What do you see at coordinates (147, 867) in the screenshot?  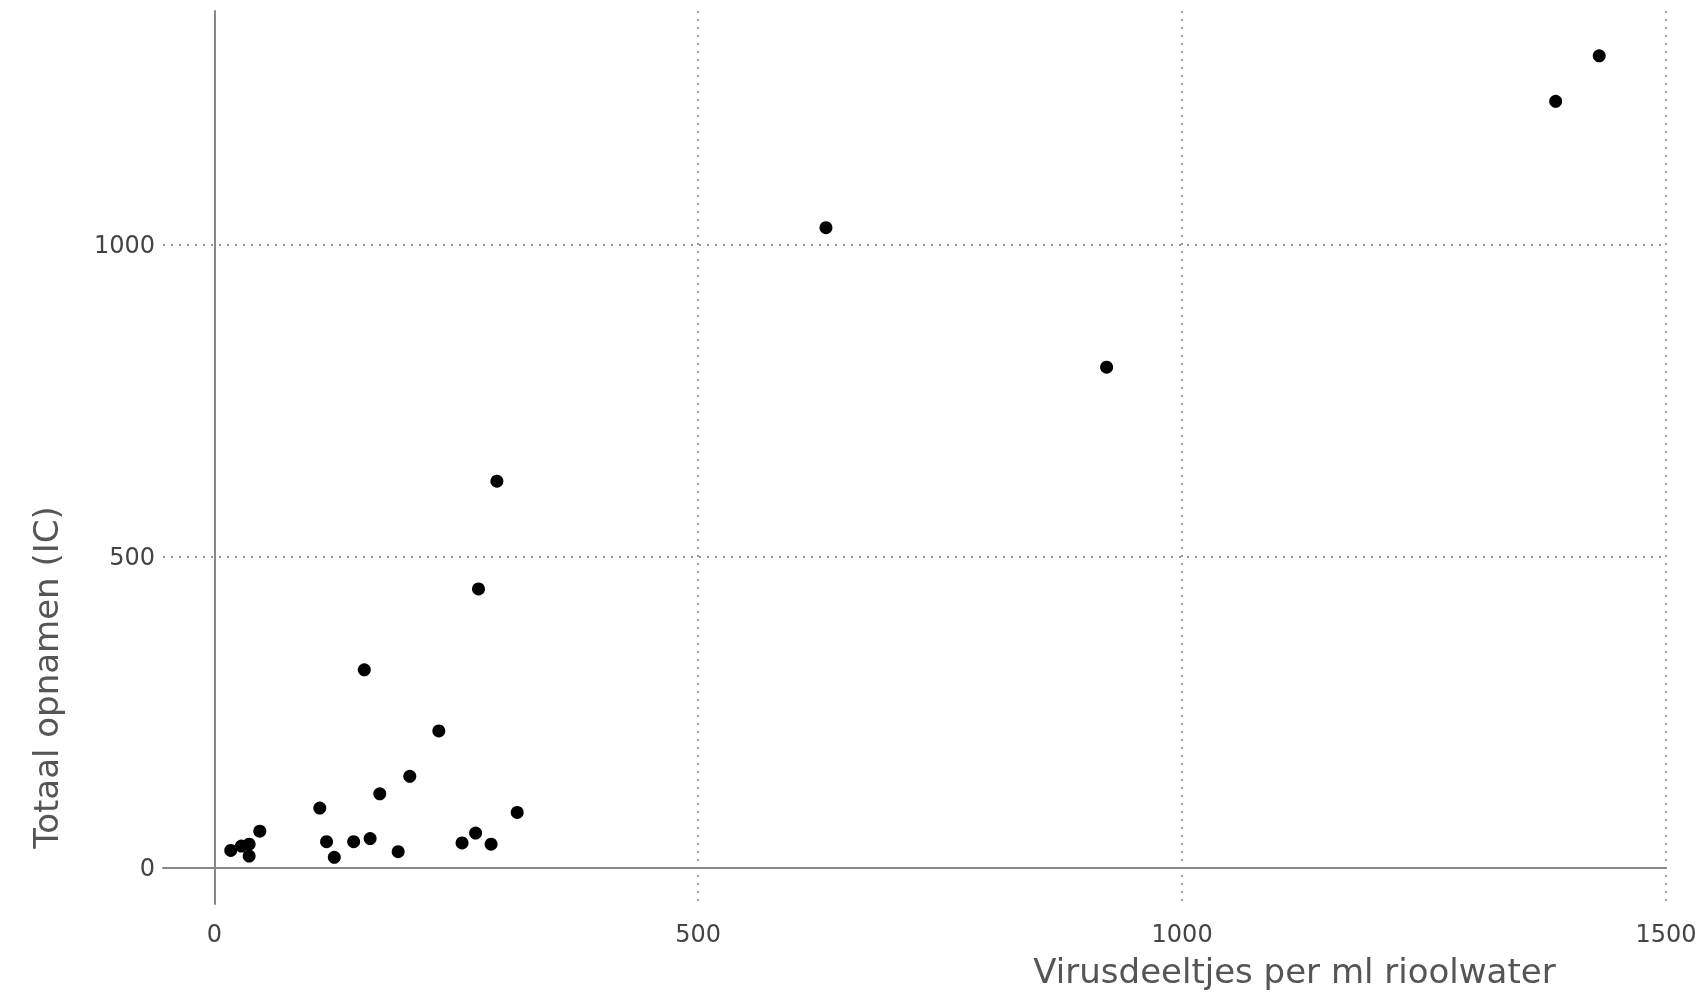 I see `y-tick-label: 0` at bounding box center [147, 867].